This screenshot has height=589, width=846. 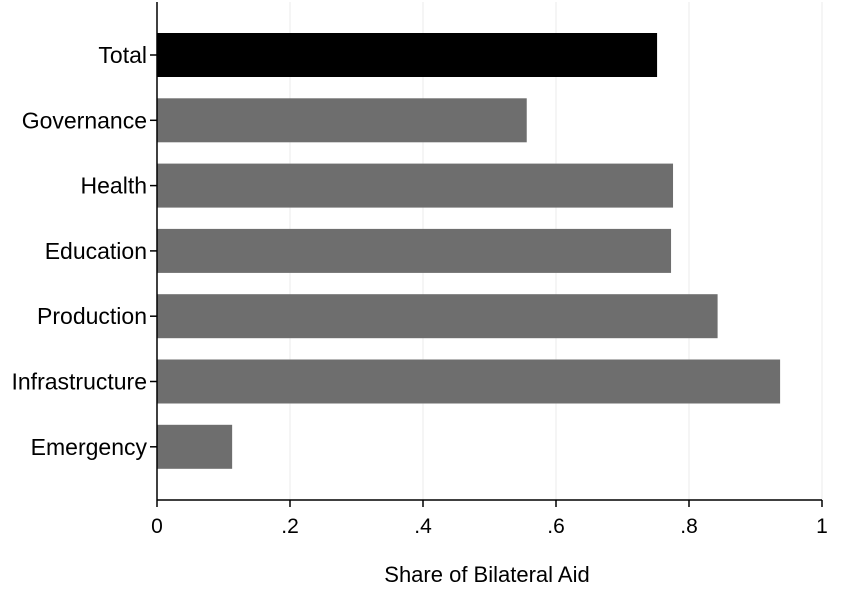 What do you see at coordinates (486, 573) in the screenshot?
I see `x-axis-title: Share of Bilateral Aid` at bounding box center [486, 573].